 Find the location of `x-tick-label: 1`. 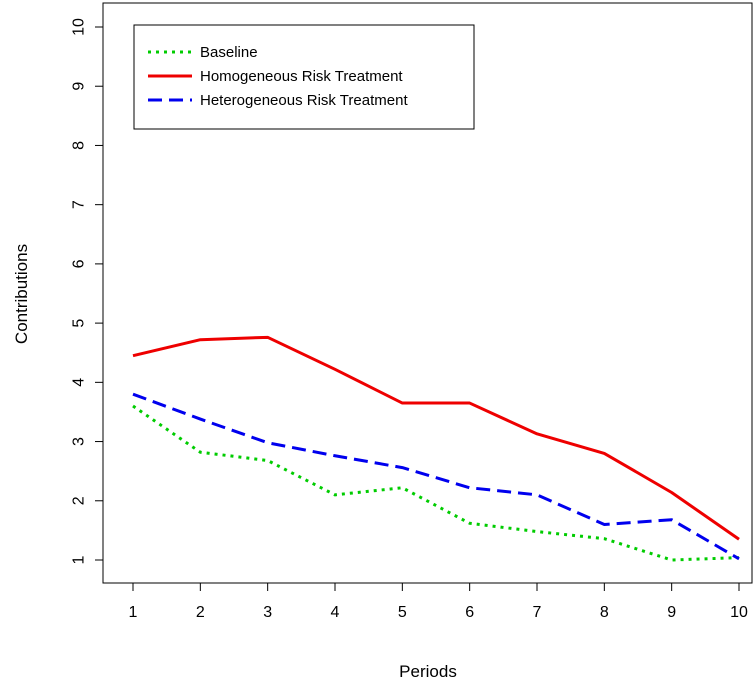

x-tick-label: 1 is located at coordinates (133, 612).